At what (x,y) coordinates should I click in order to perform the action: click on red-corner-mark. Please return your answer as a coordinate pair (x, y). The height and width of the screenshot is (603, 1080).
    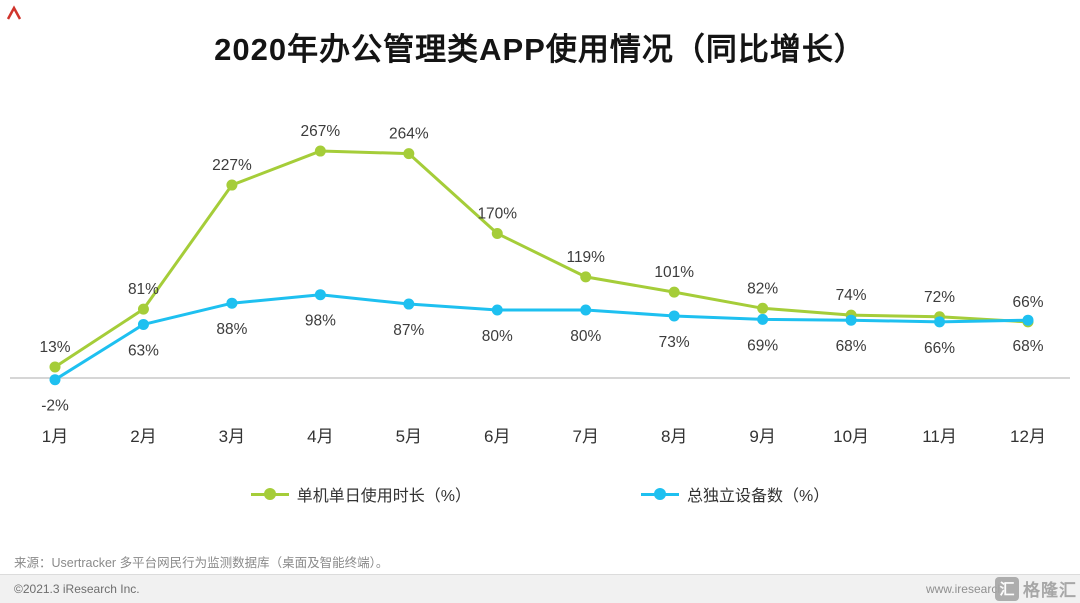
    Looking at the image, I should click on (14, 12).